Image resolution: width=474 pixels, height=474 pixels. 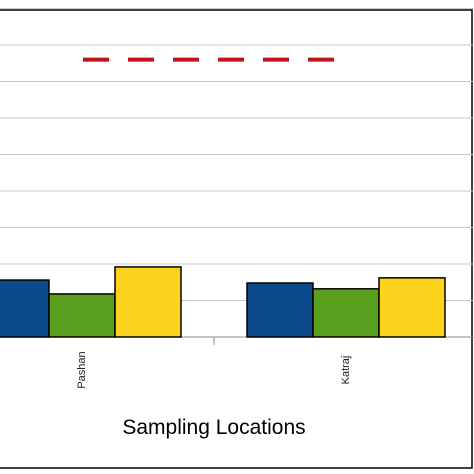 I want to click on x-tick-label-pashan: Pashan, so click(x=82, y=369).